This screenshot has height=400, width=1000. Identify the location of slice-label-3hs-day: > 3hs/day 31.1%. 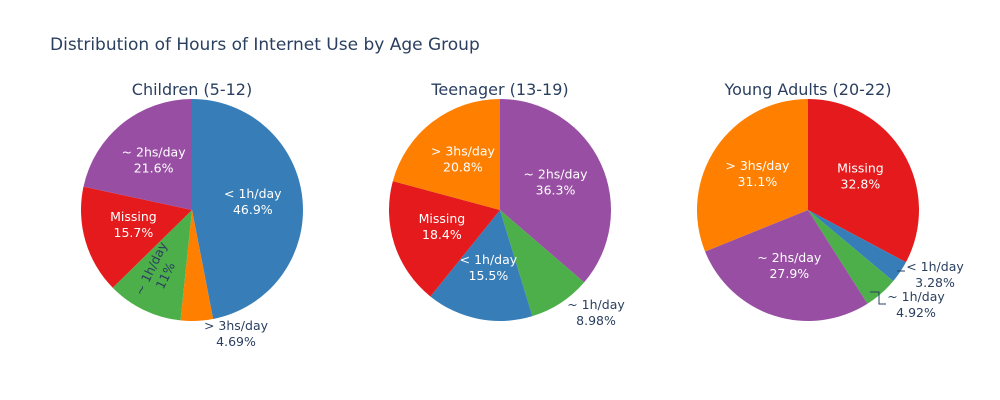
(757, 173).